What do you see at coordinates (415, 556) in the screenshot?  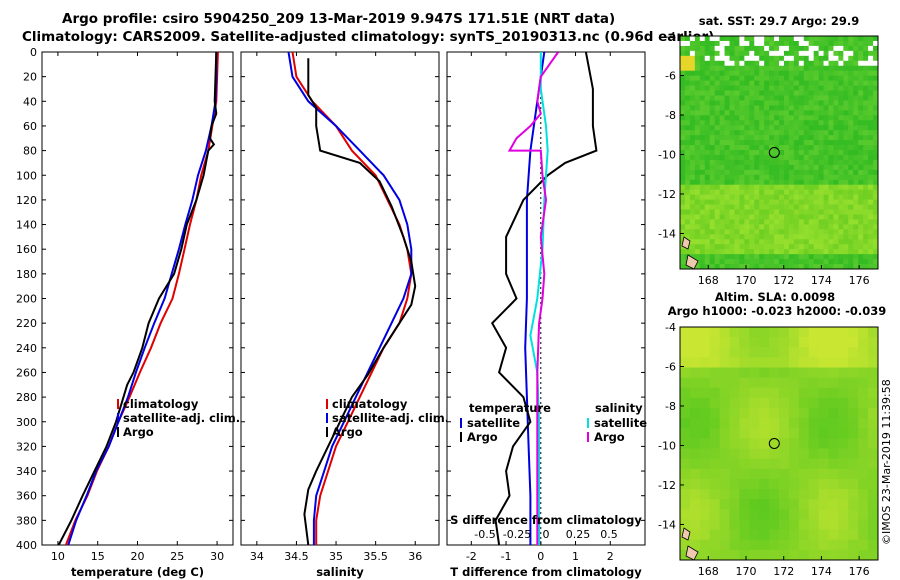 I see `x-tick-label: 36` at bounding box center [415, 556].